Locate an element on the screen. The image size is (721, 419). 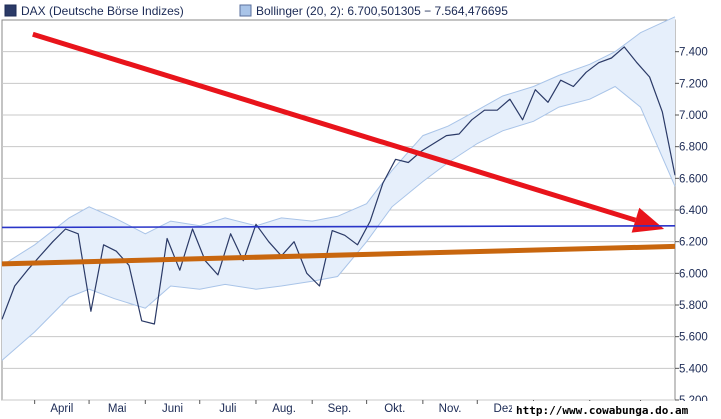
y-tick-label-2: 5.600 is located at coordinates (693, 338).